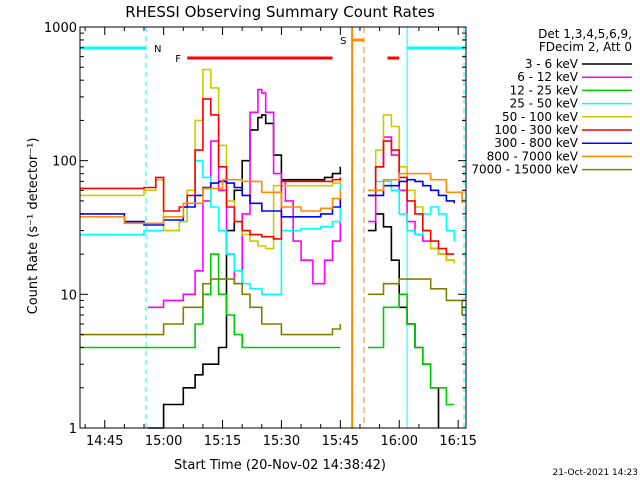  Describe the element at coordinates (536, 130) in the screenshot. I see `legend-label-100-300-kev: 100 - 300 keV` at that location.